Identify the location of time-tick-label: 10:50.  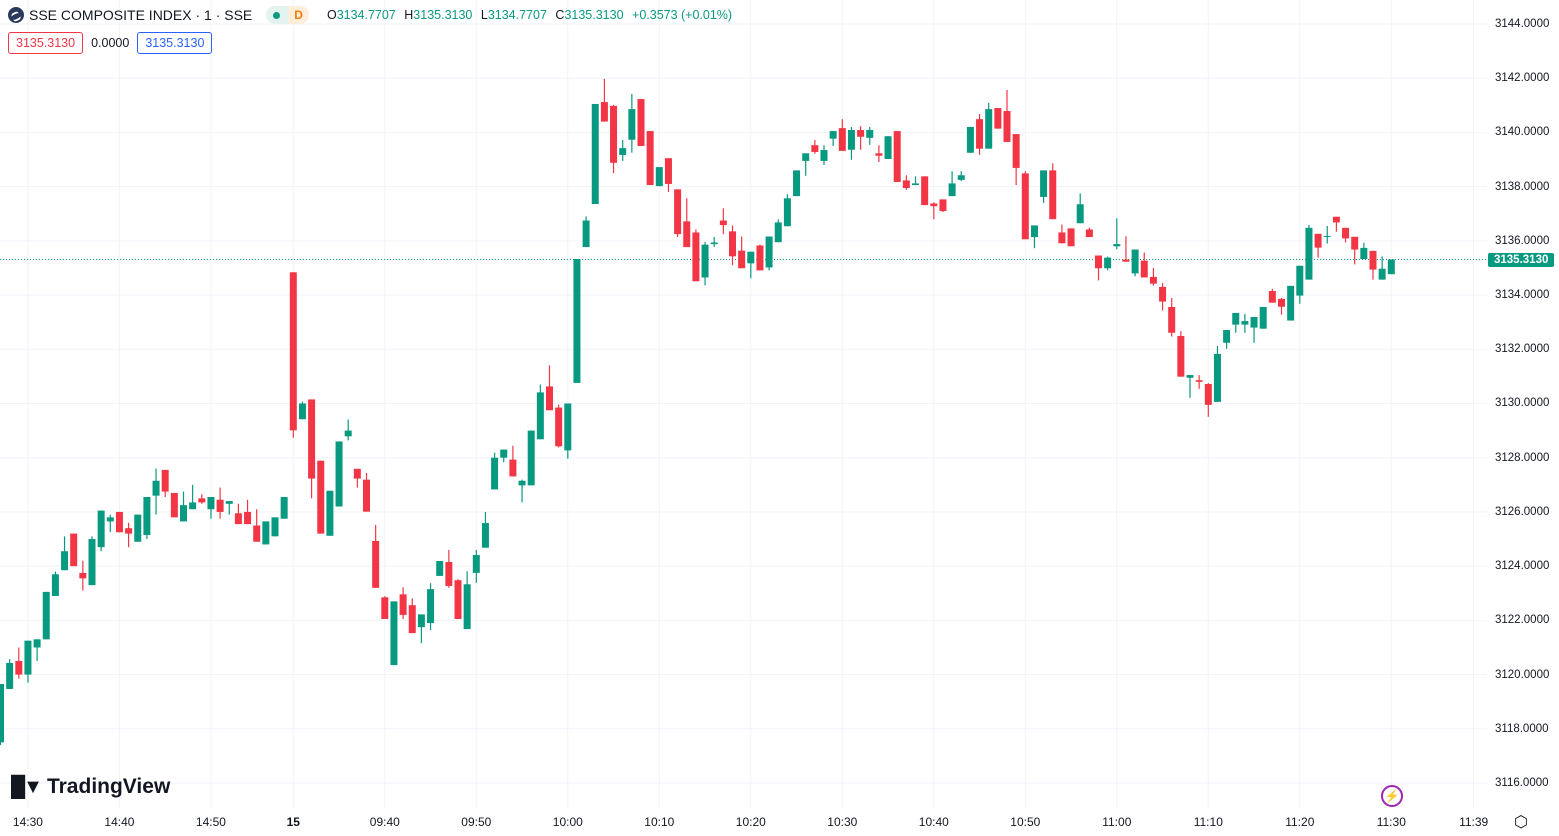
(1025, 822).